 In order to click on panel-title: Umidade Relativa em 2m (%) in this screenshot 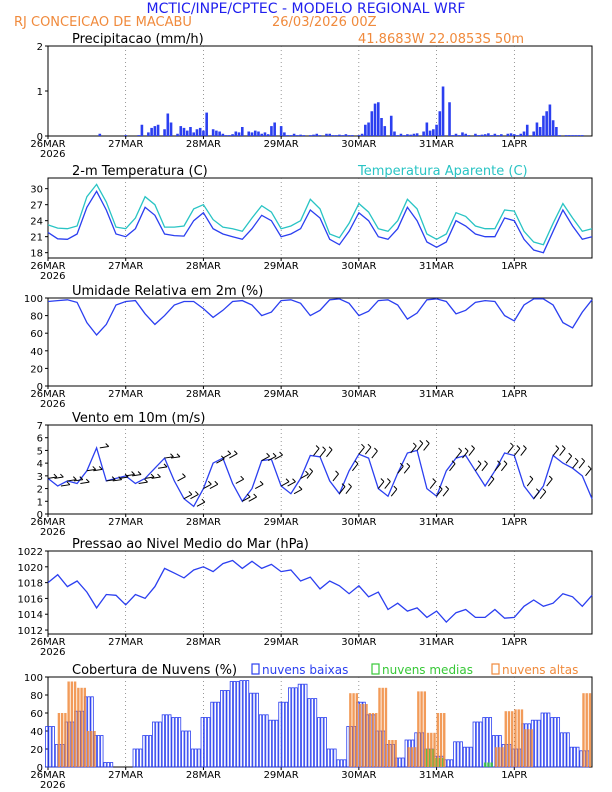, I will do `click(167, 291)`.